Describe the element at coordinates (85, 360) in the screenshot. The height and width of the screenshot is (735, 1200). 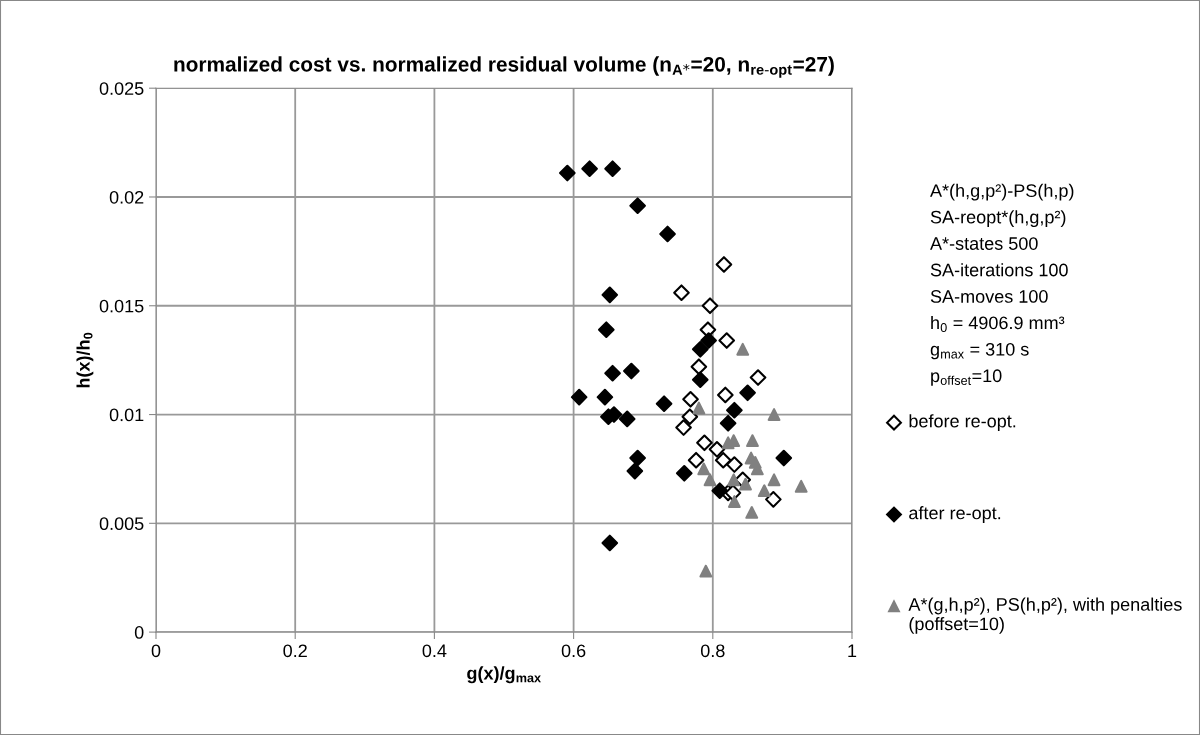
I see `y-axis-title: h(x)/h$_{0}$` at that location.